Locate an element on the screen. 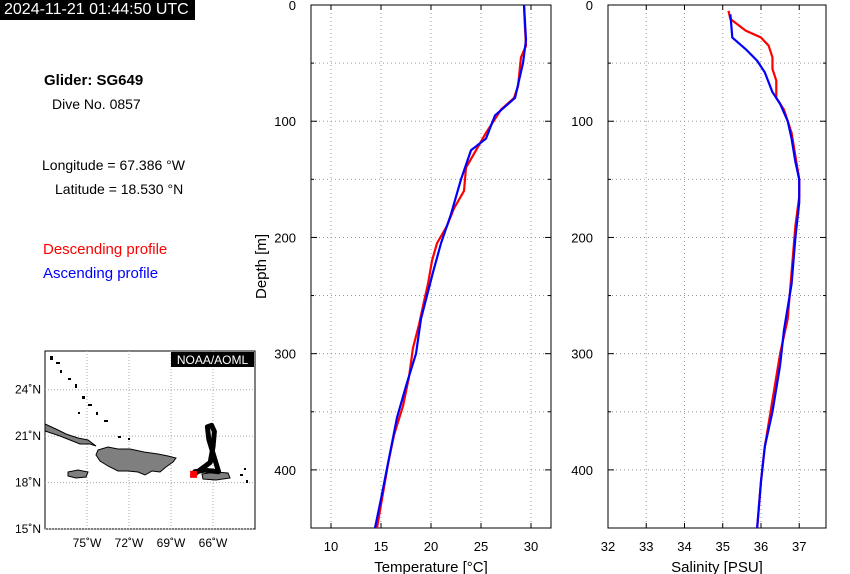 This screenshot has width=850, height=574. legend-descending: Descending profile is located at coordinates (105, 249).